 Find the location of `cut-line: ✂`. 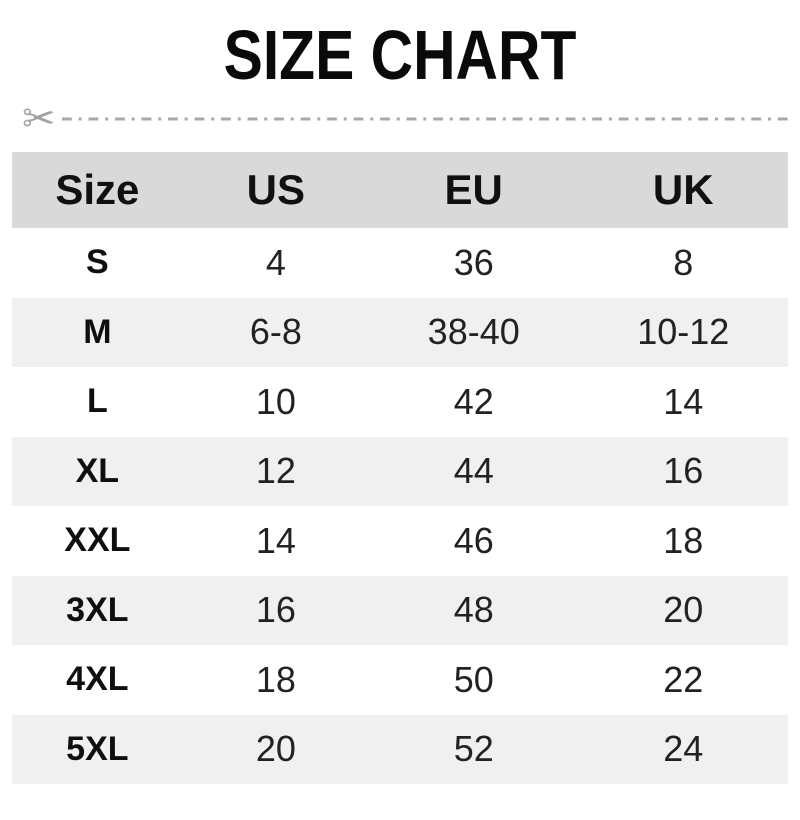

cut-line: ✂ is located at coordinates (407, 119).